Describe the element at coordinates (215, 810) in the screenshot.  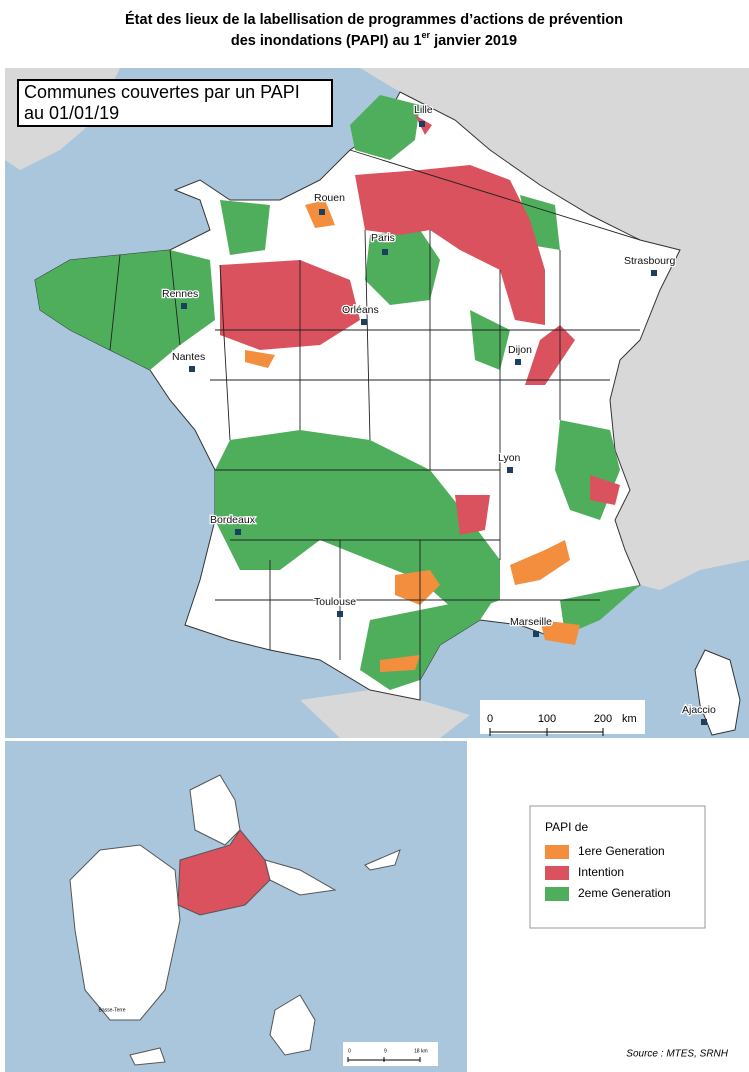
I see `grande-terre-north` at that location.